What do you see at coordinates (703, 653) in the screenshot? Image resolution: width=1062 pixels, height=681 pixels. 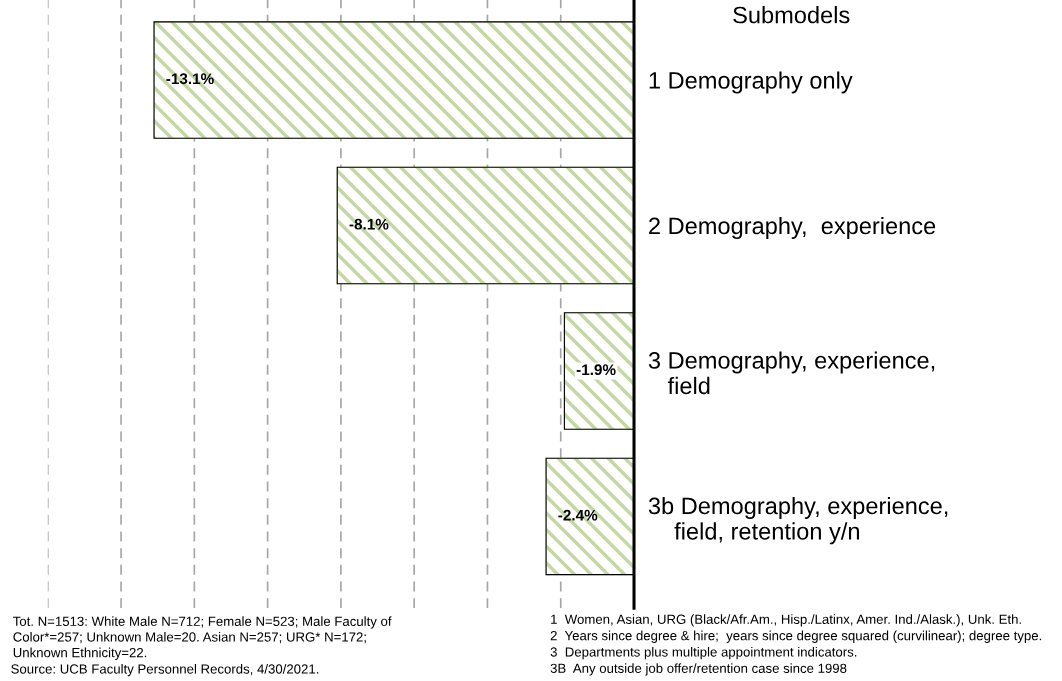 I see `text: 3 Departments plus multiple appointment indicators.` at bounding box center [703, 653].